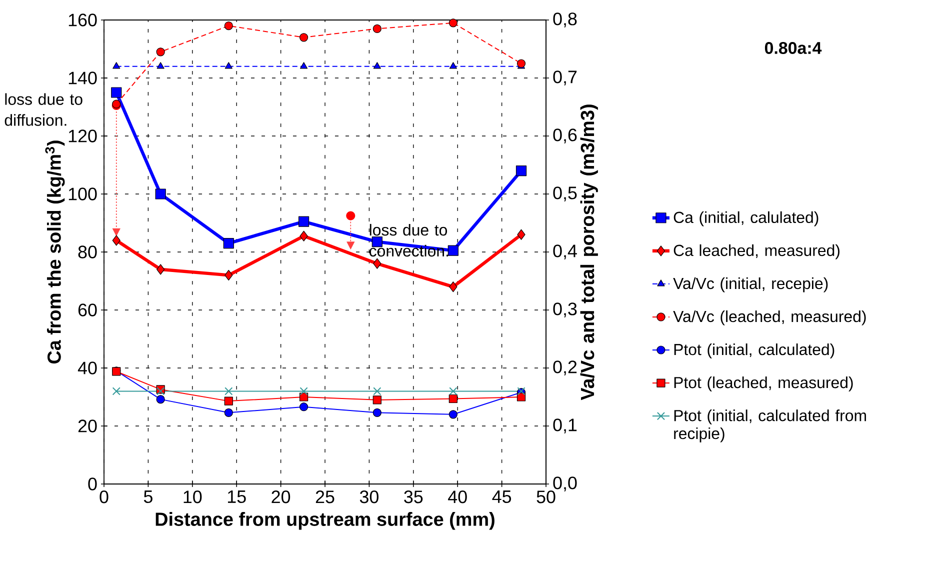 This screenshot has width=944, height=578. I want to click on y2-tick-label: 0,2, so click(565, 368).